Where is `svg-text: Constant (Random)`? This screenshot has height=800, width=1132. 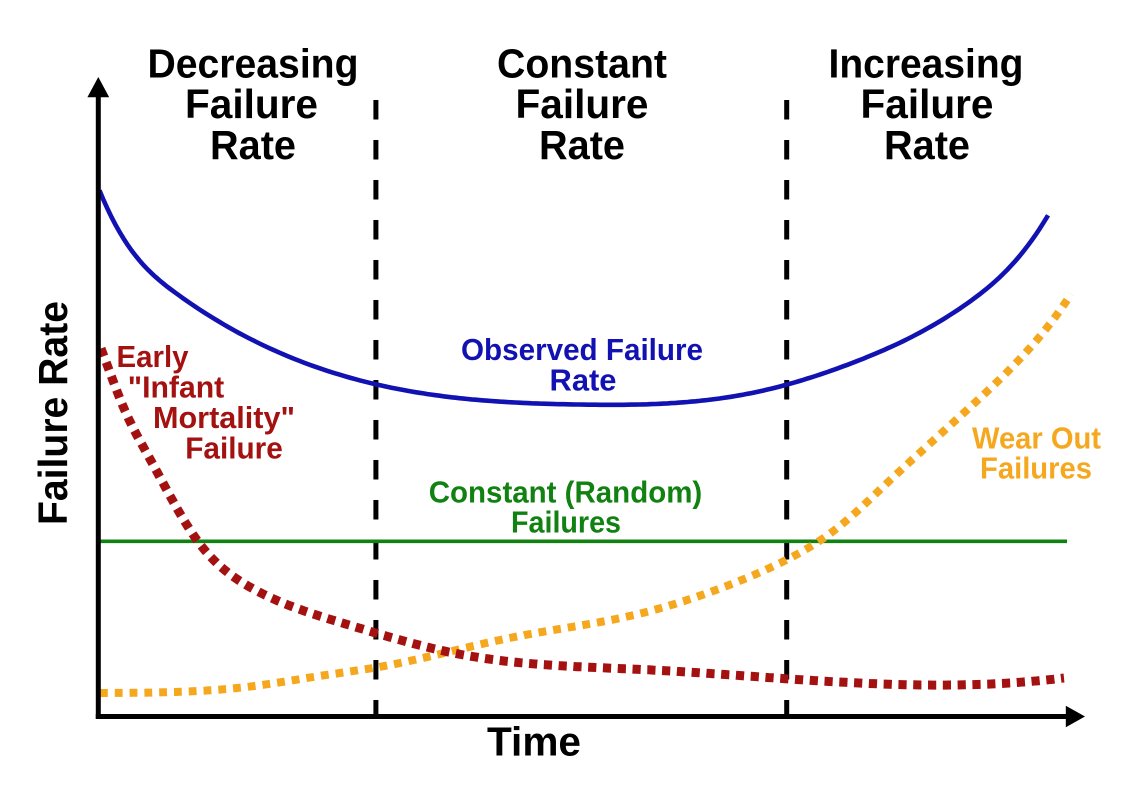
svg-text: Constant (Random) is located at coordinates (566, 493).